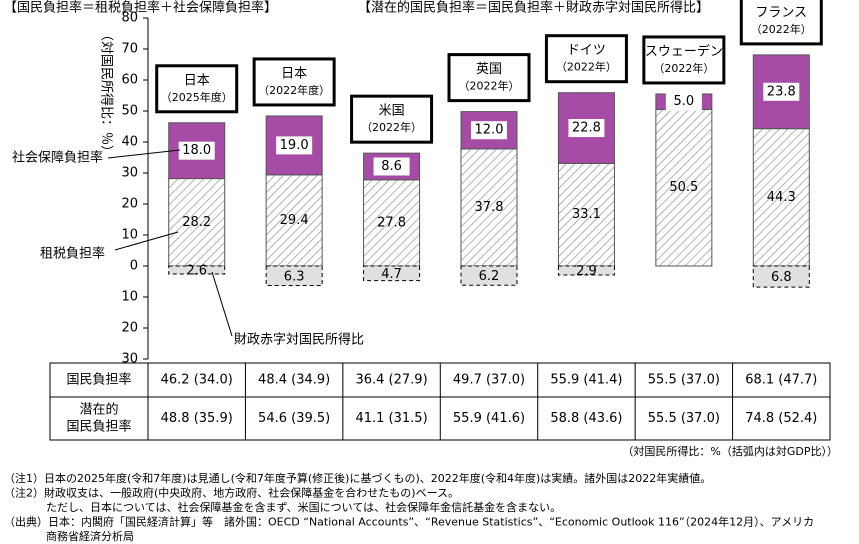  What do you see at coordinates (533, 8) in the screenshot?
I see `header-right: 【潜在的国民負担率＝国民負担率＋財政赤字対国民所得比】` at bounding box center [533, 8].